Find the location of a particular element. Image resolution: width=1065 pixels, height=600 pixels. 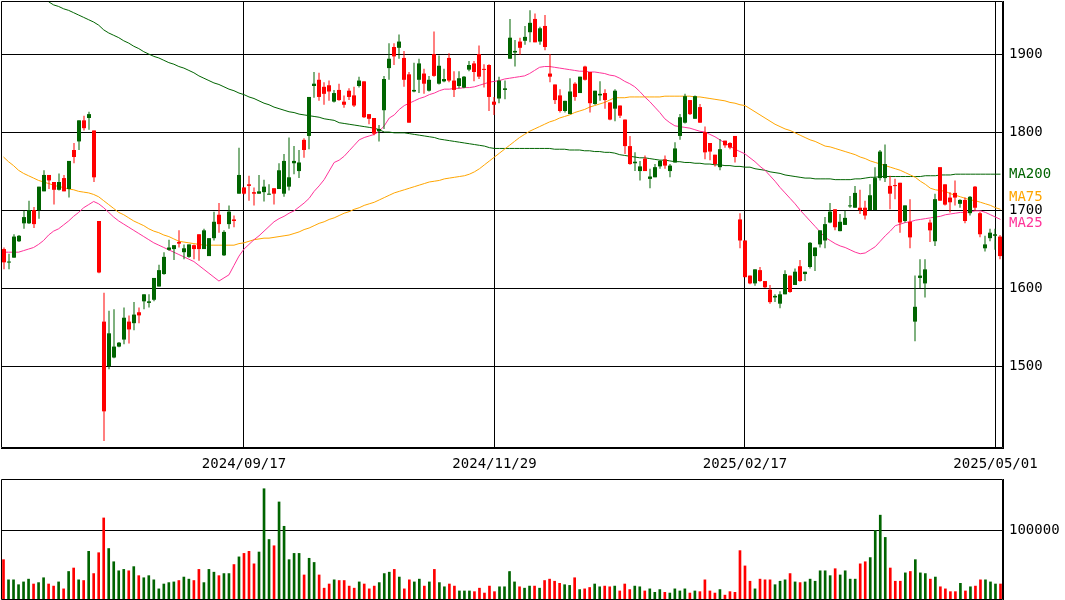

y-tick-label: 100000 is located at coordinates (1034, 529).